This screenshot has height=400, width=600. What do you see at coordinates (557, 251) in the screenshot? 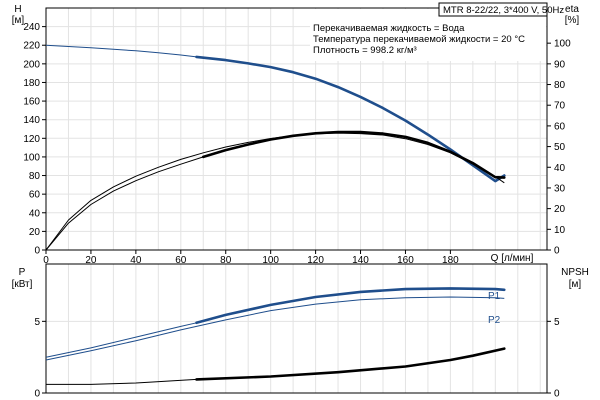
I see `top-right-tick-label: 0` at bounding box center [557, 251].